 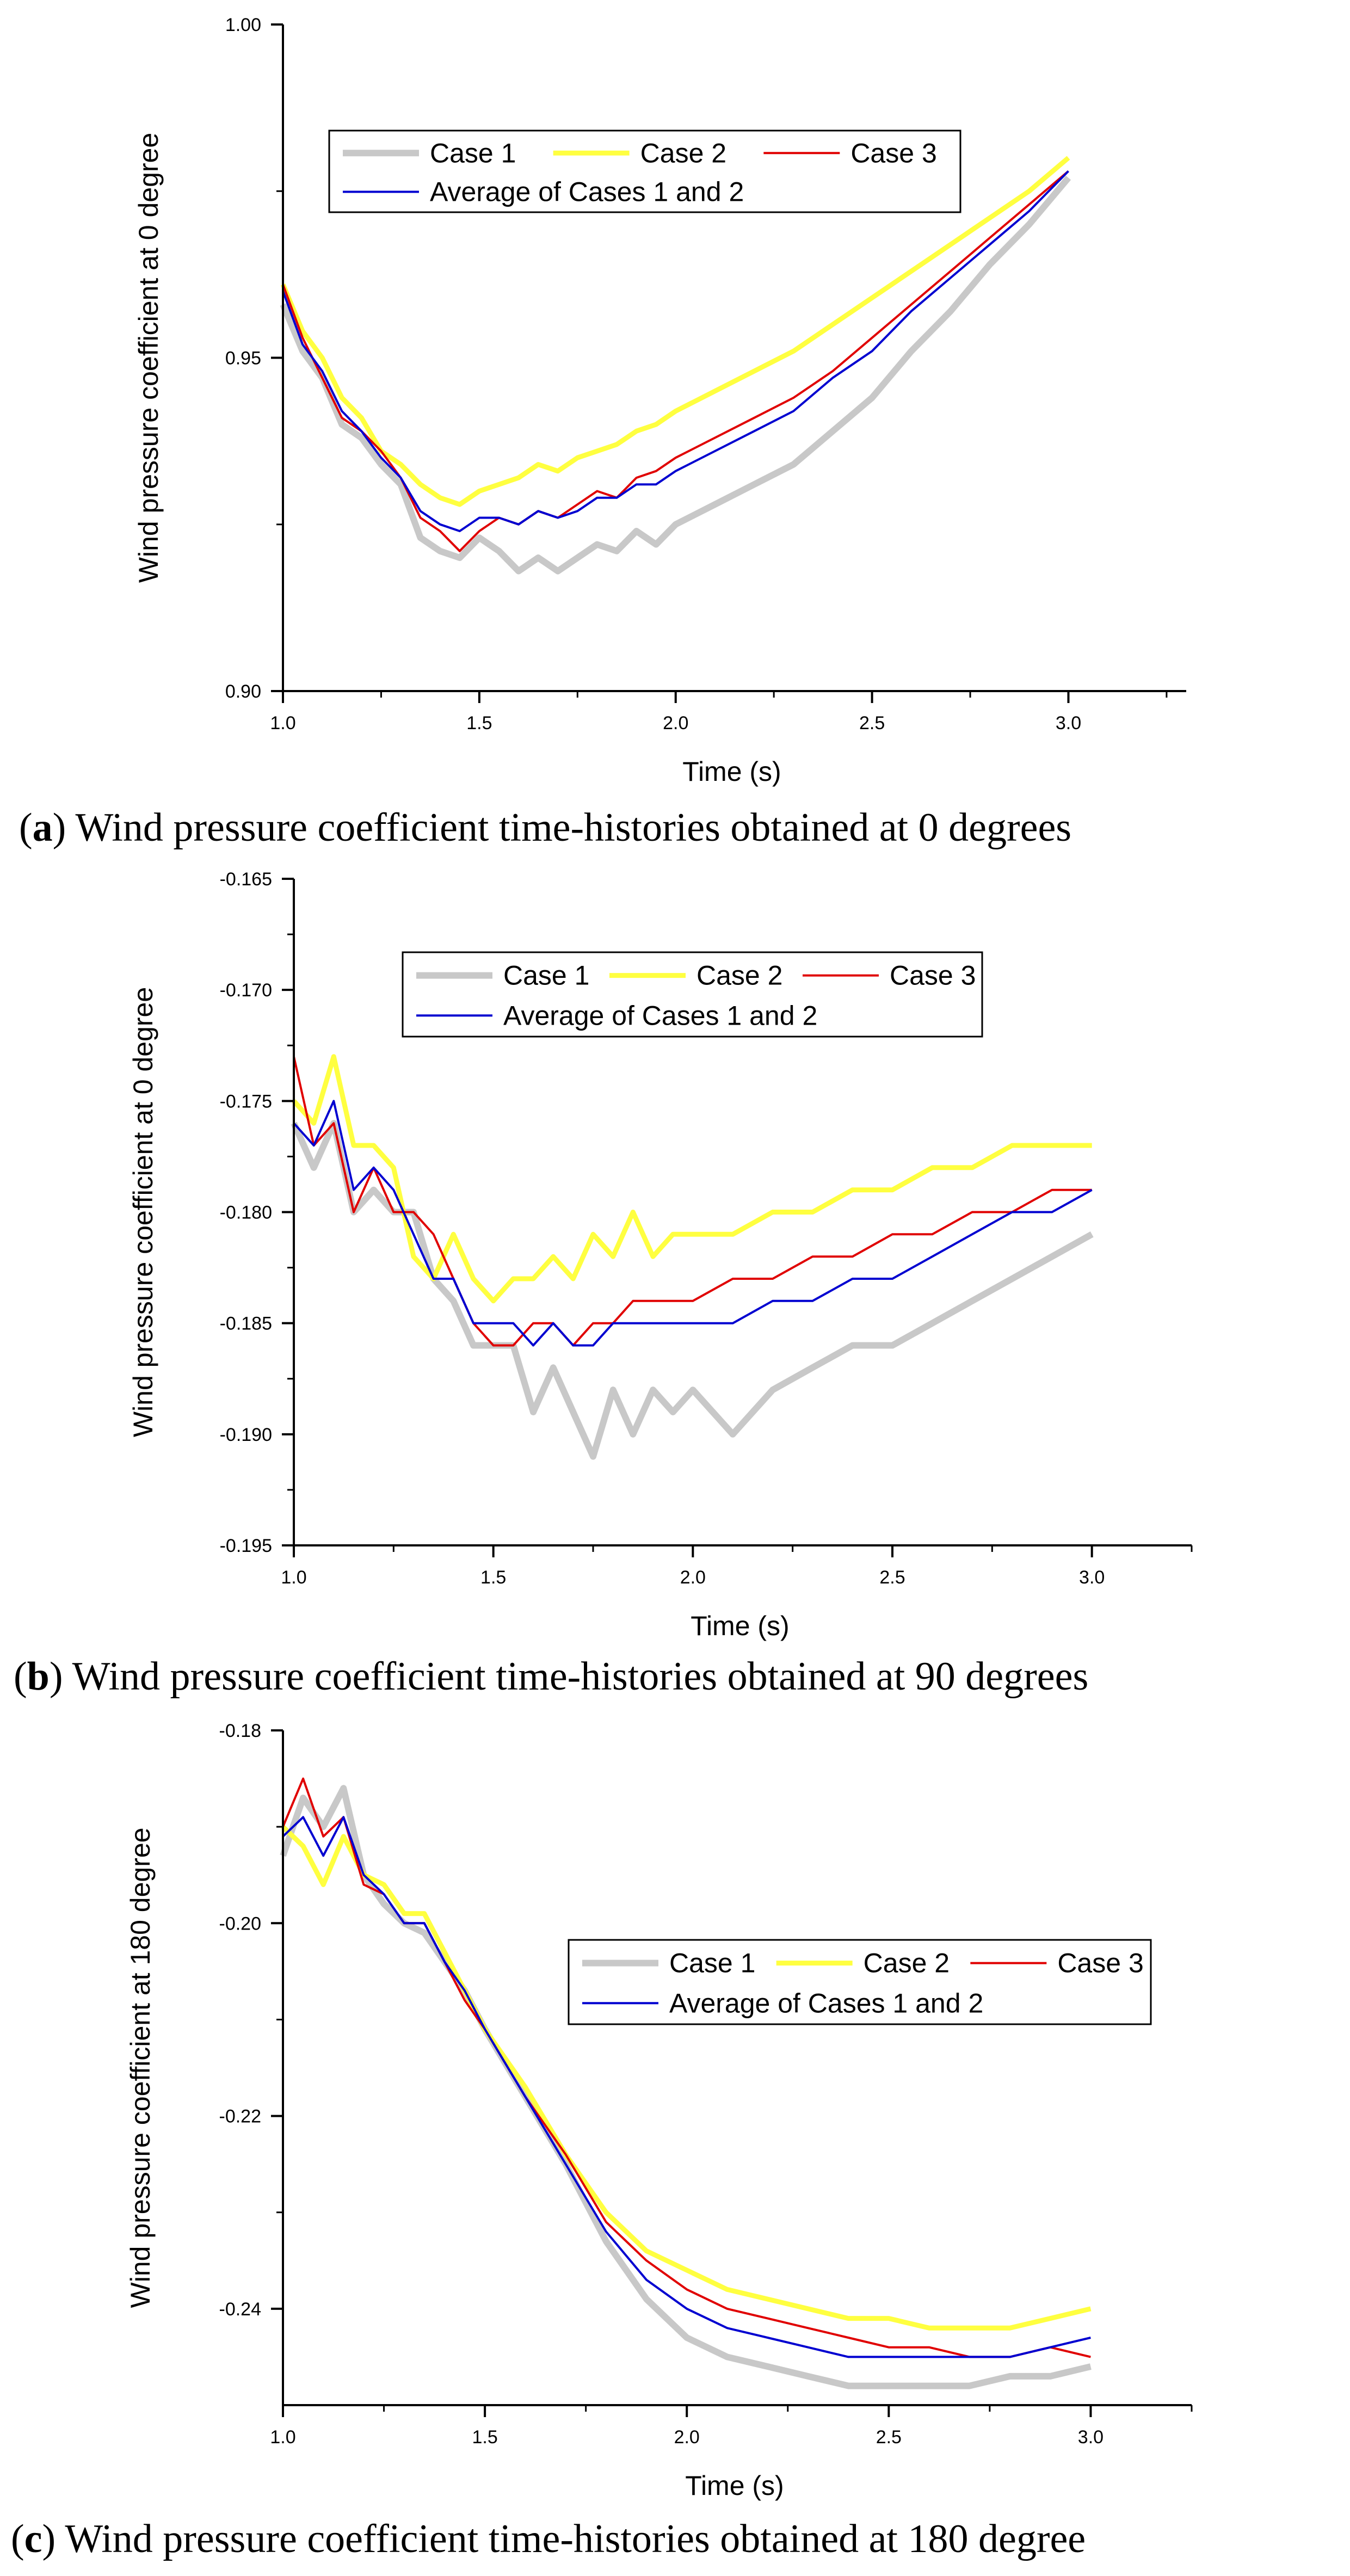 I want to click on y-tick-label: 1.00, so click(x=243, y=25).